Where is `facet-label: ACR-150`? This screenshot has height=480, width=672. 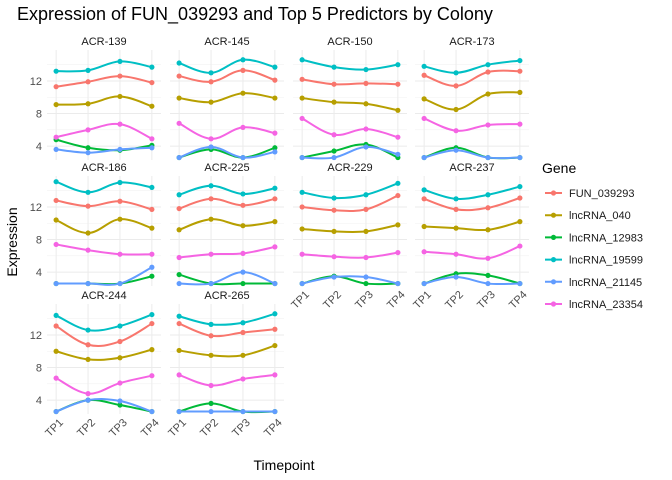
facet-label: ACR-150 is located at coordinates (349, 42).